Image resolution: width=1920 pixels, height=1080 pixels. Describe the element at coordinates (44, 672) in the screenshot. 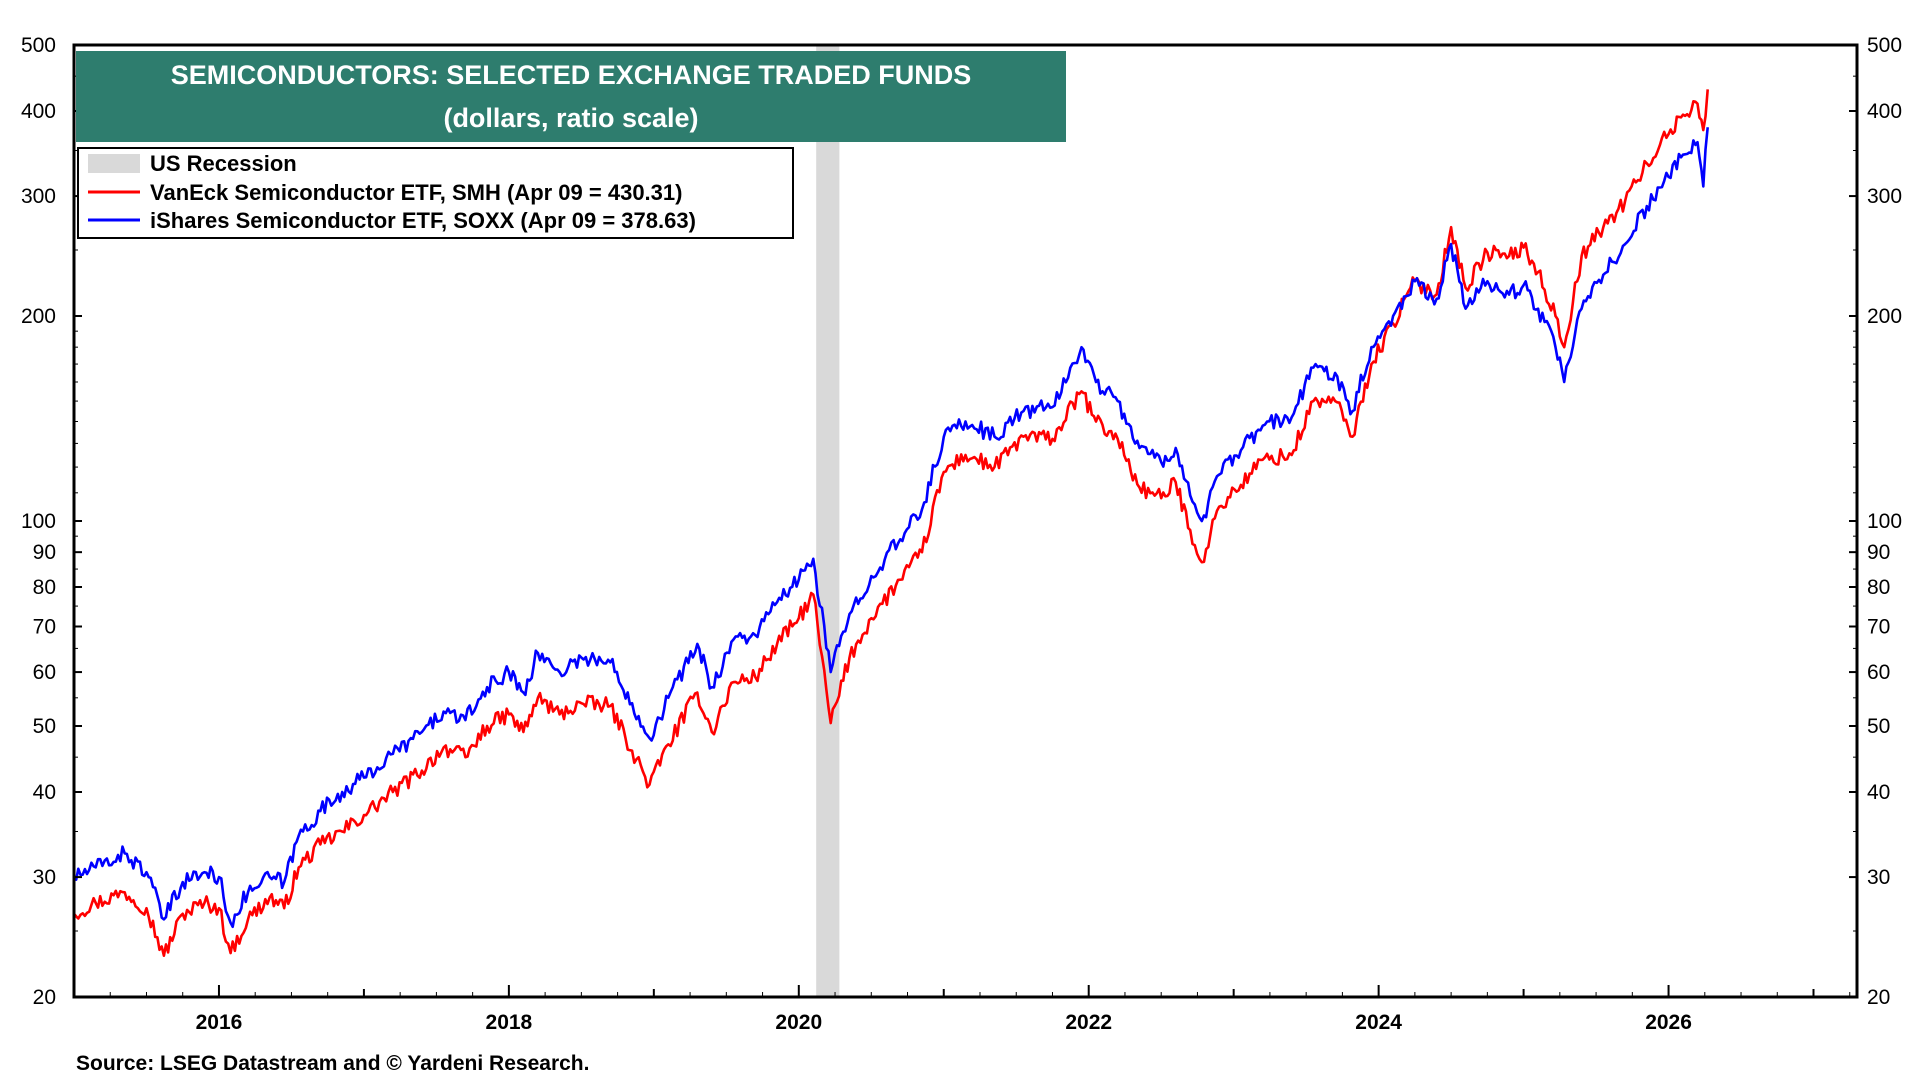

I see `y-tick-label-left: 60` at that location.